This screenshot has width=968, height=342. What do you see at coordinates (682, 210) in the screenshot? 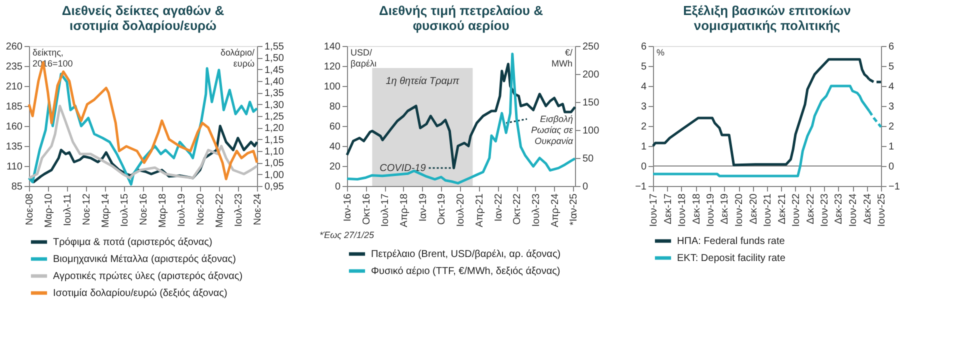
I see `x-tick-label: Ιουν-18` at bounding box center [682, 210].